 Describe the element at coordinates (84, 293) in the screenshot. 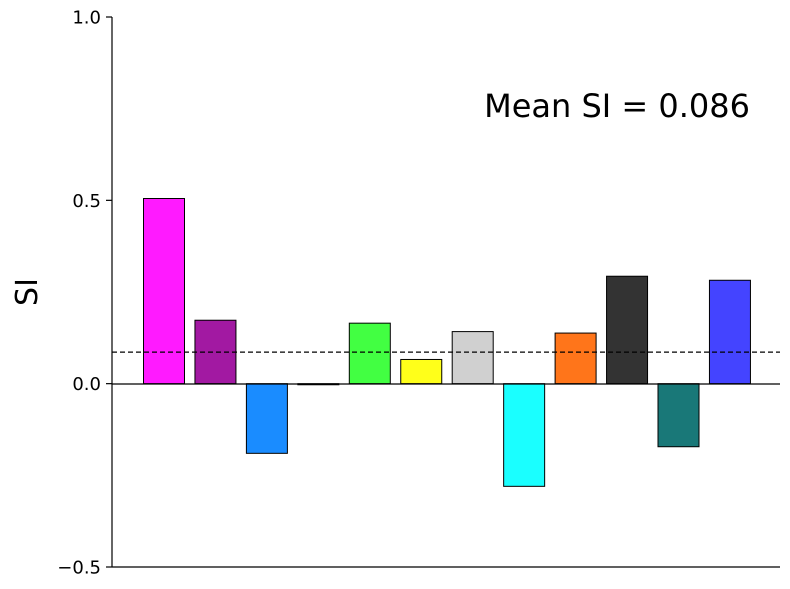

I see `y-ticks: −0.5 0.0 0.5 1.0` at that location.